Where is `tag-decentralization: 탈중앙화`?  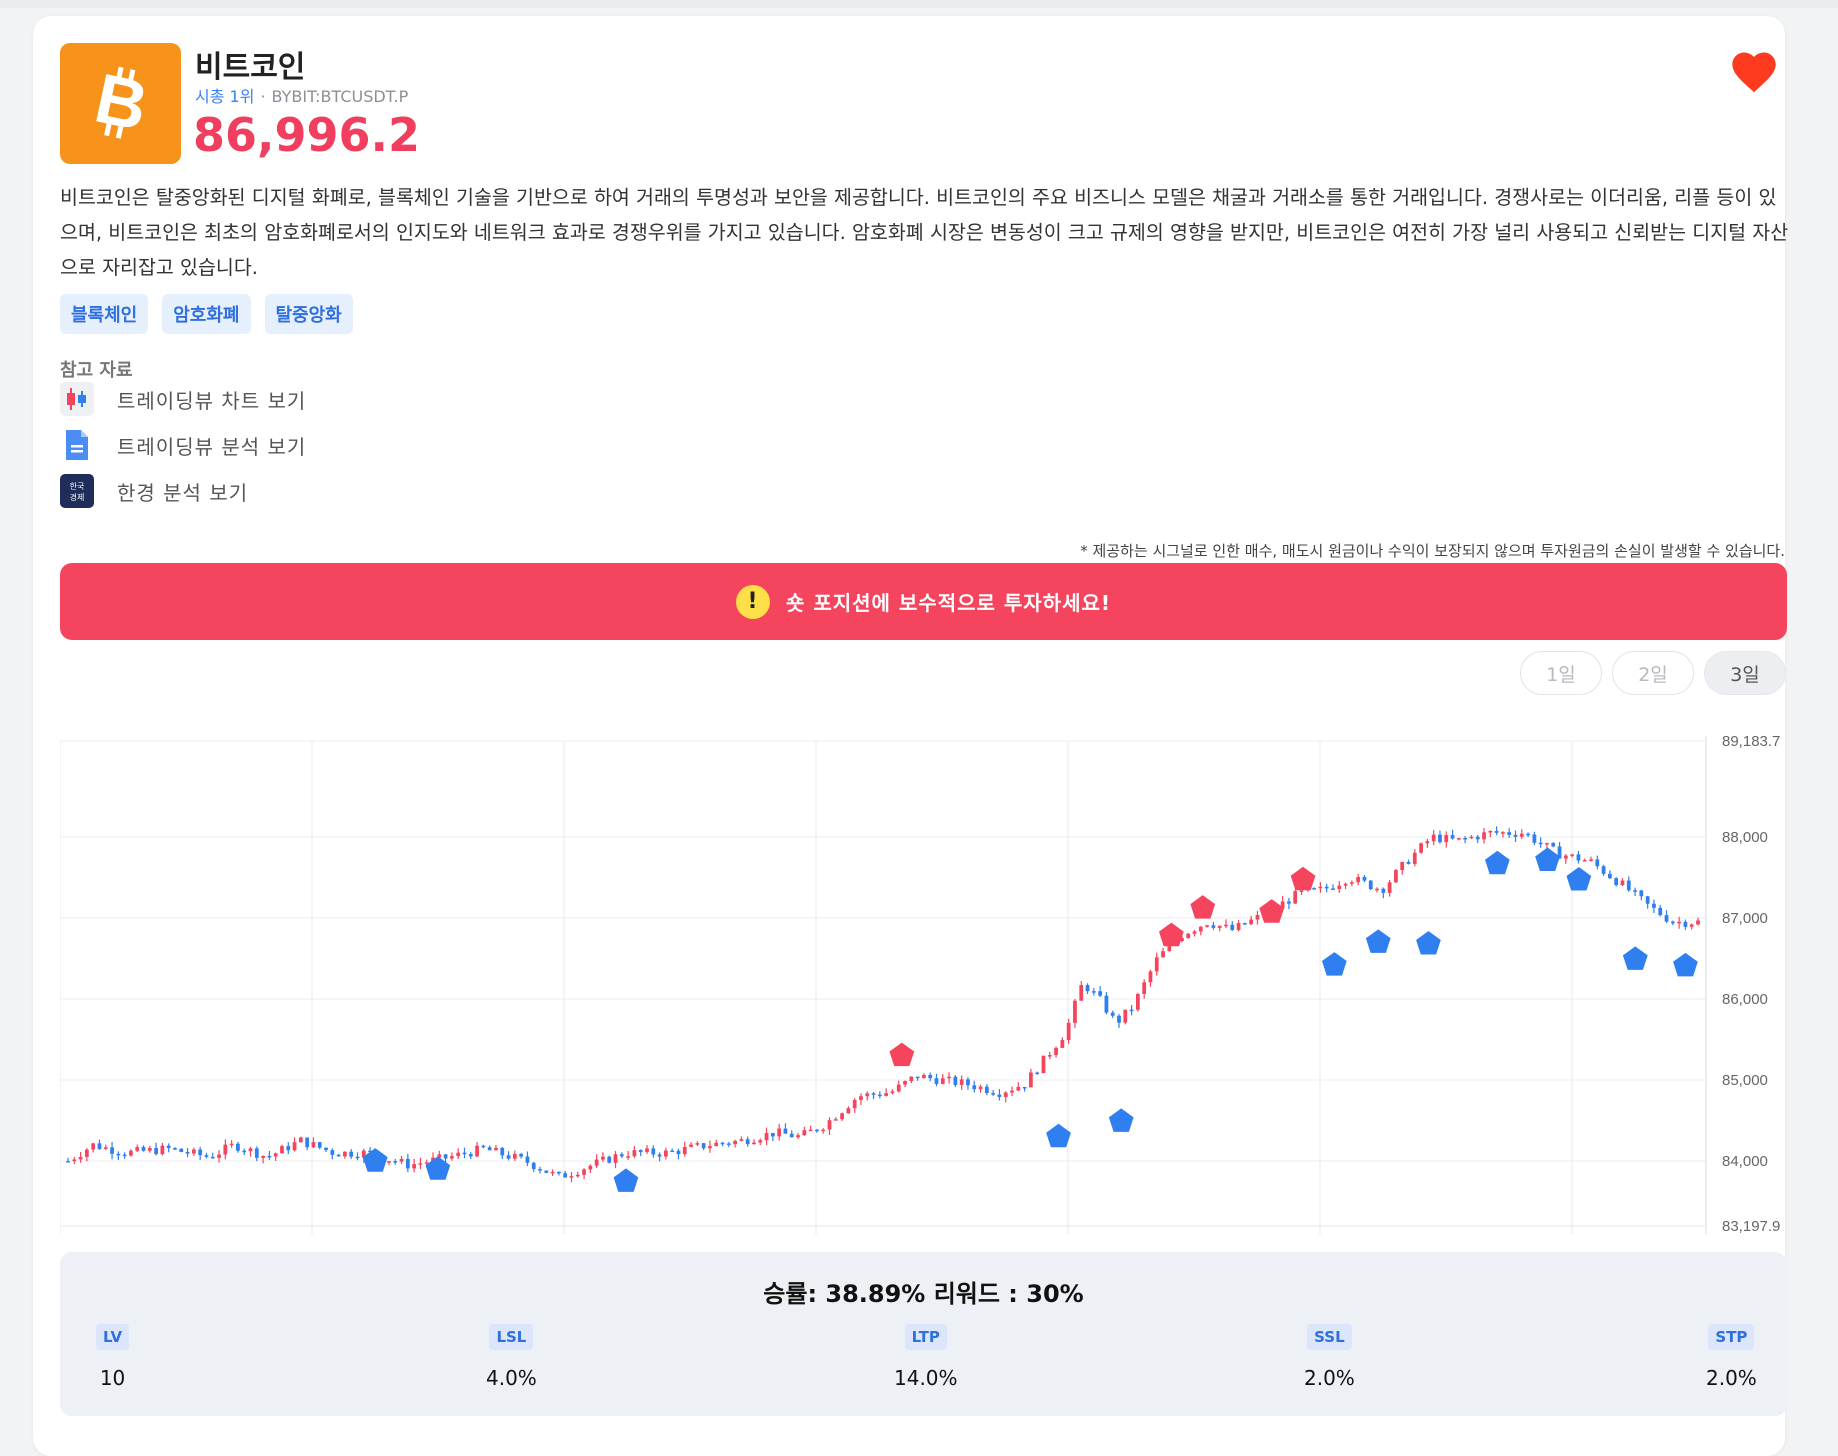
tag-decentralization: 탈중앙화 is located at coordinates (308, 314).